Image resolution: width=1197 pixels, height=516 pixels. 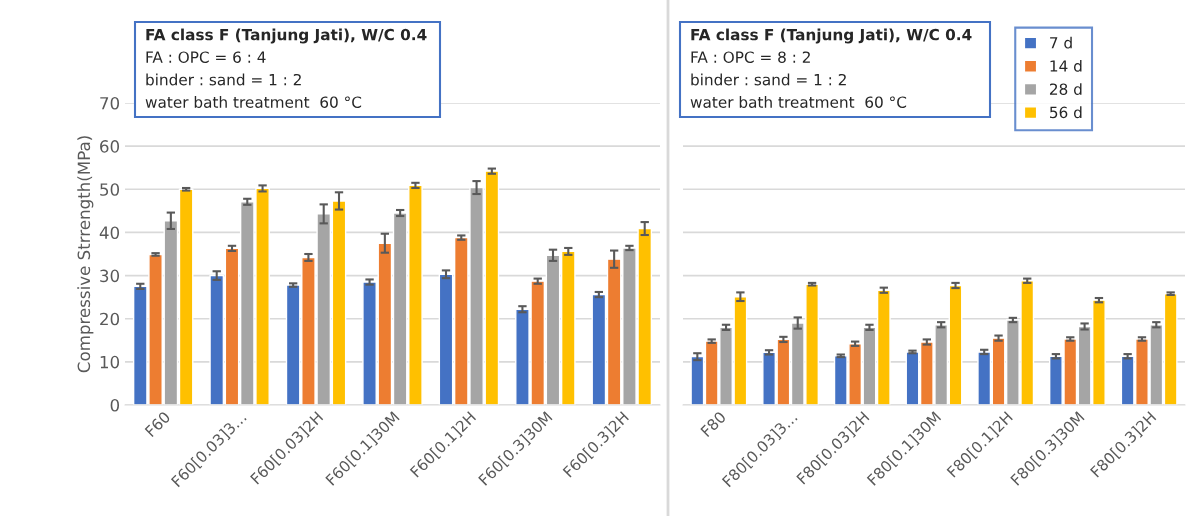 I want to click on y-tick-label: 40, so click(x=109, y=232).